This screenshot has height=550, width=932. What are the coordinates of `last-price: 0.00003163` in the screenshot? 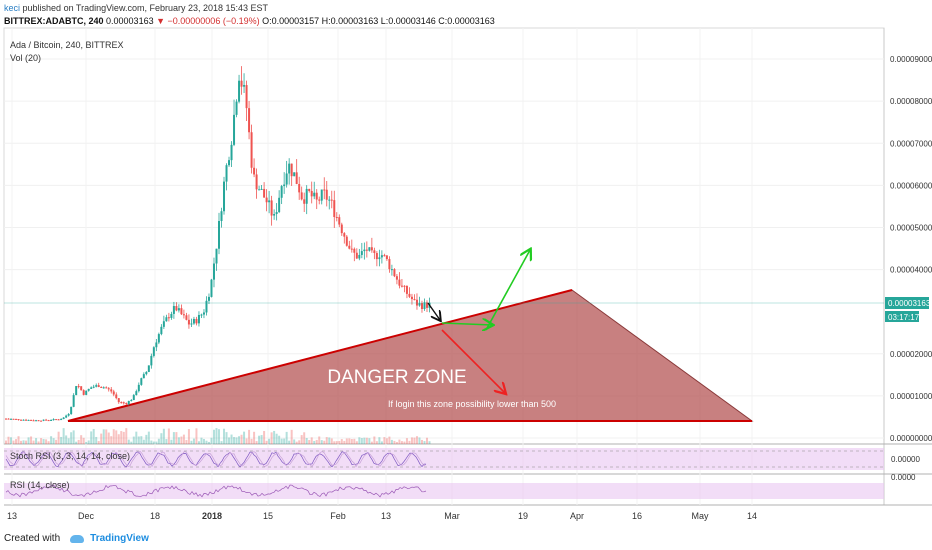 It's located at (130, 21).